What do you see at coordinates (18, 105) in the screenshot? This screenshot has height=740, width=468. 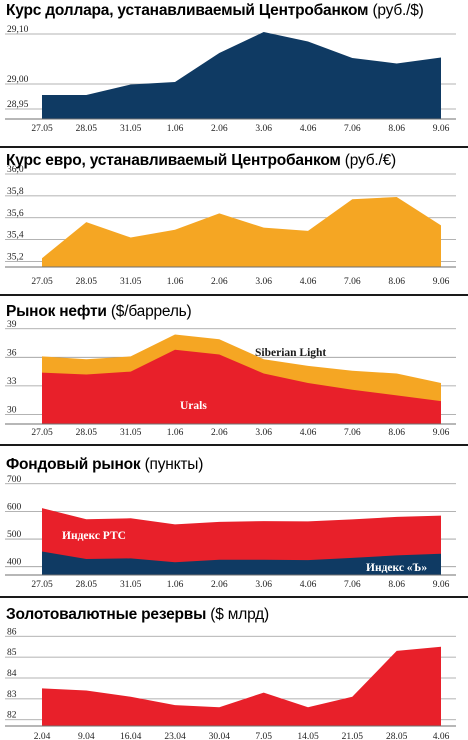 I see `y-tick-label: 28,95` at bounding box center [18, 105].